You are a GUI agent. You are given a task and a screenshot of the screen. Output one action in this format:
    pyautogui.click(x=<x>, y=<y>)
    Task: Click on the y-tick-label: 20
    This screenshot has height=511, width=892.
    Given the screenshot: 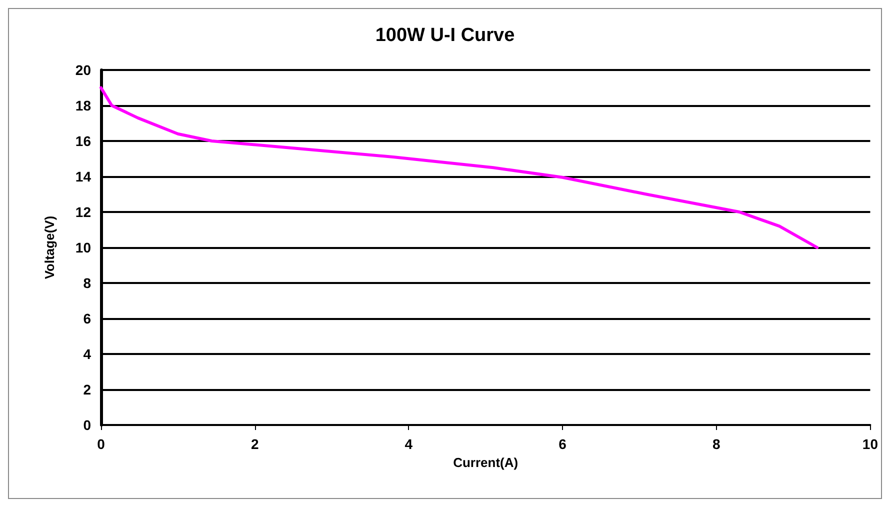 What is the action you would take?
    pyautogui.click(x=83, y=70)
    